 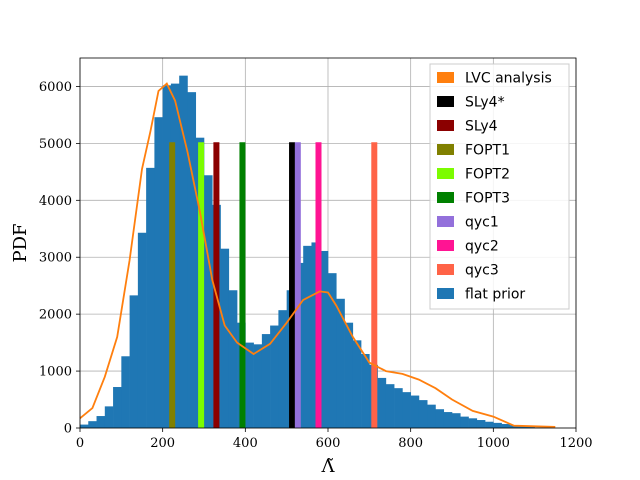 I want to click on legend-label-sly4: SLy4*, so click(x=485, y=103).